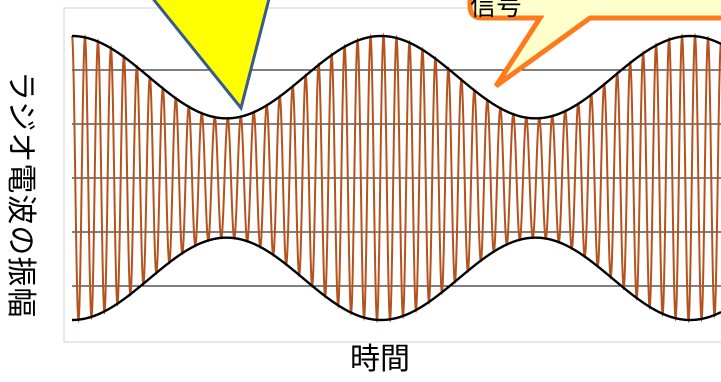 The width and height of the screenshot is (721, 382). I want to click on callout-right-text: 信号, so click(496, 11).